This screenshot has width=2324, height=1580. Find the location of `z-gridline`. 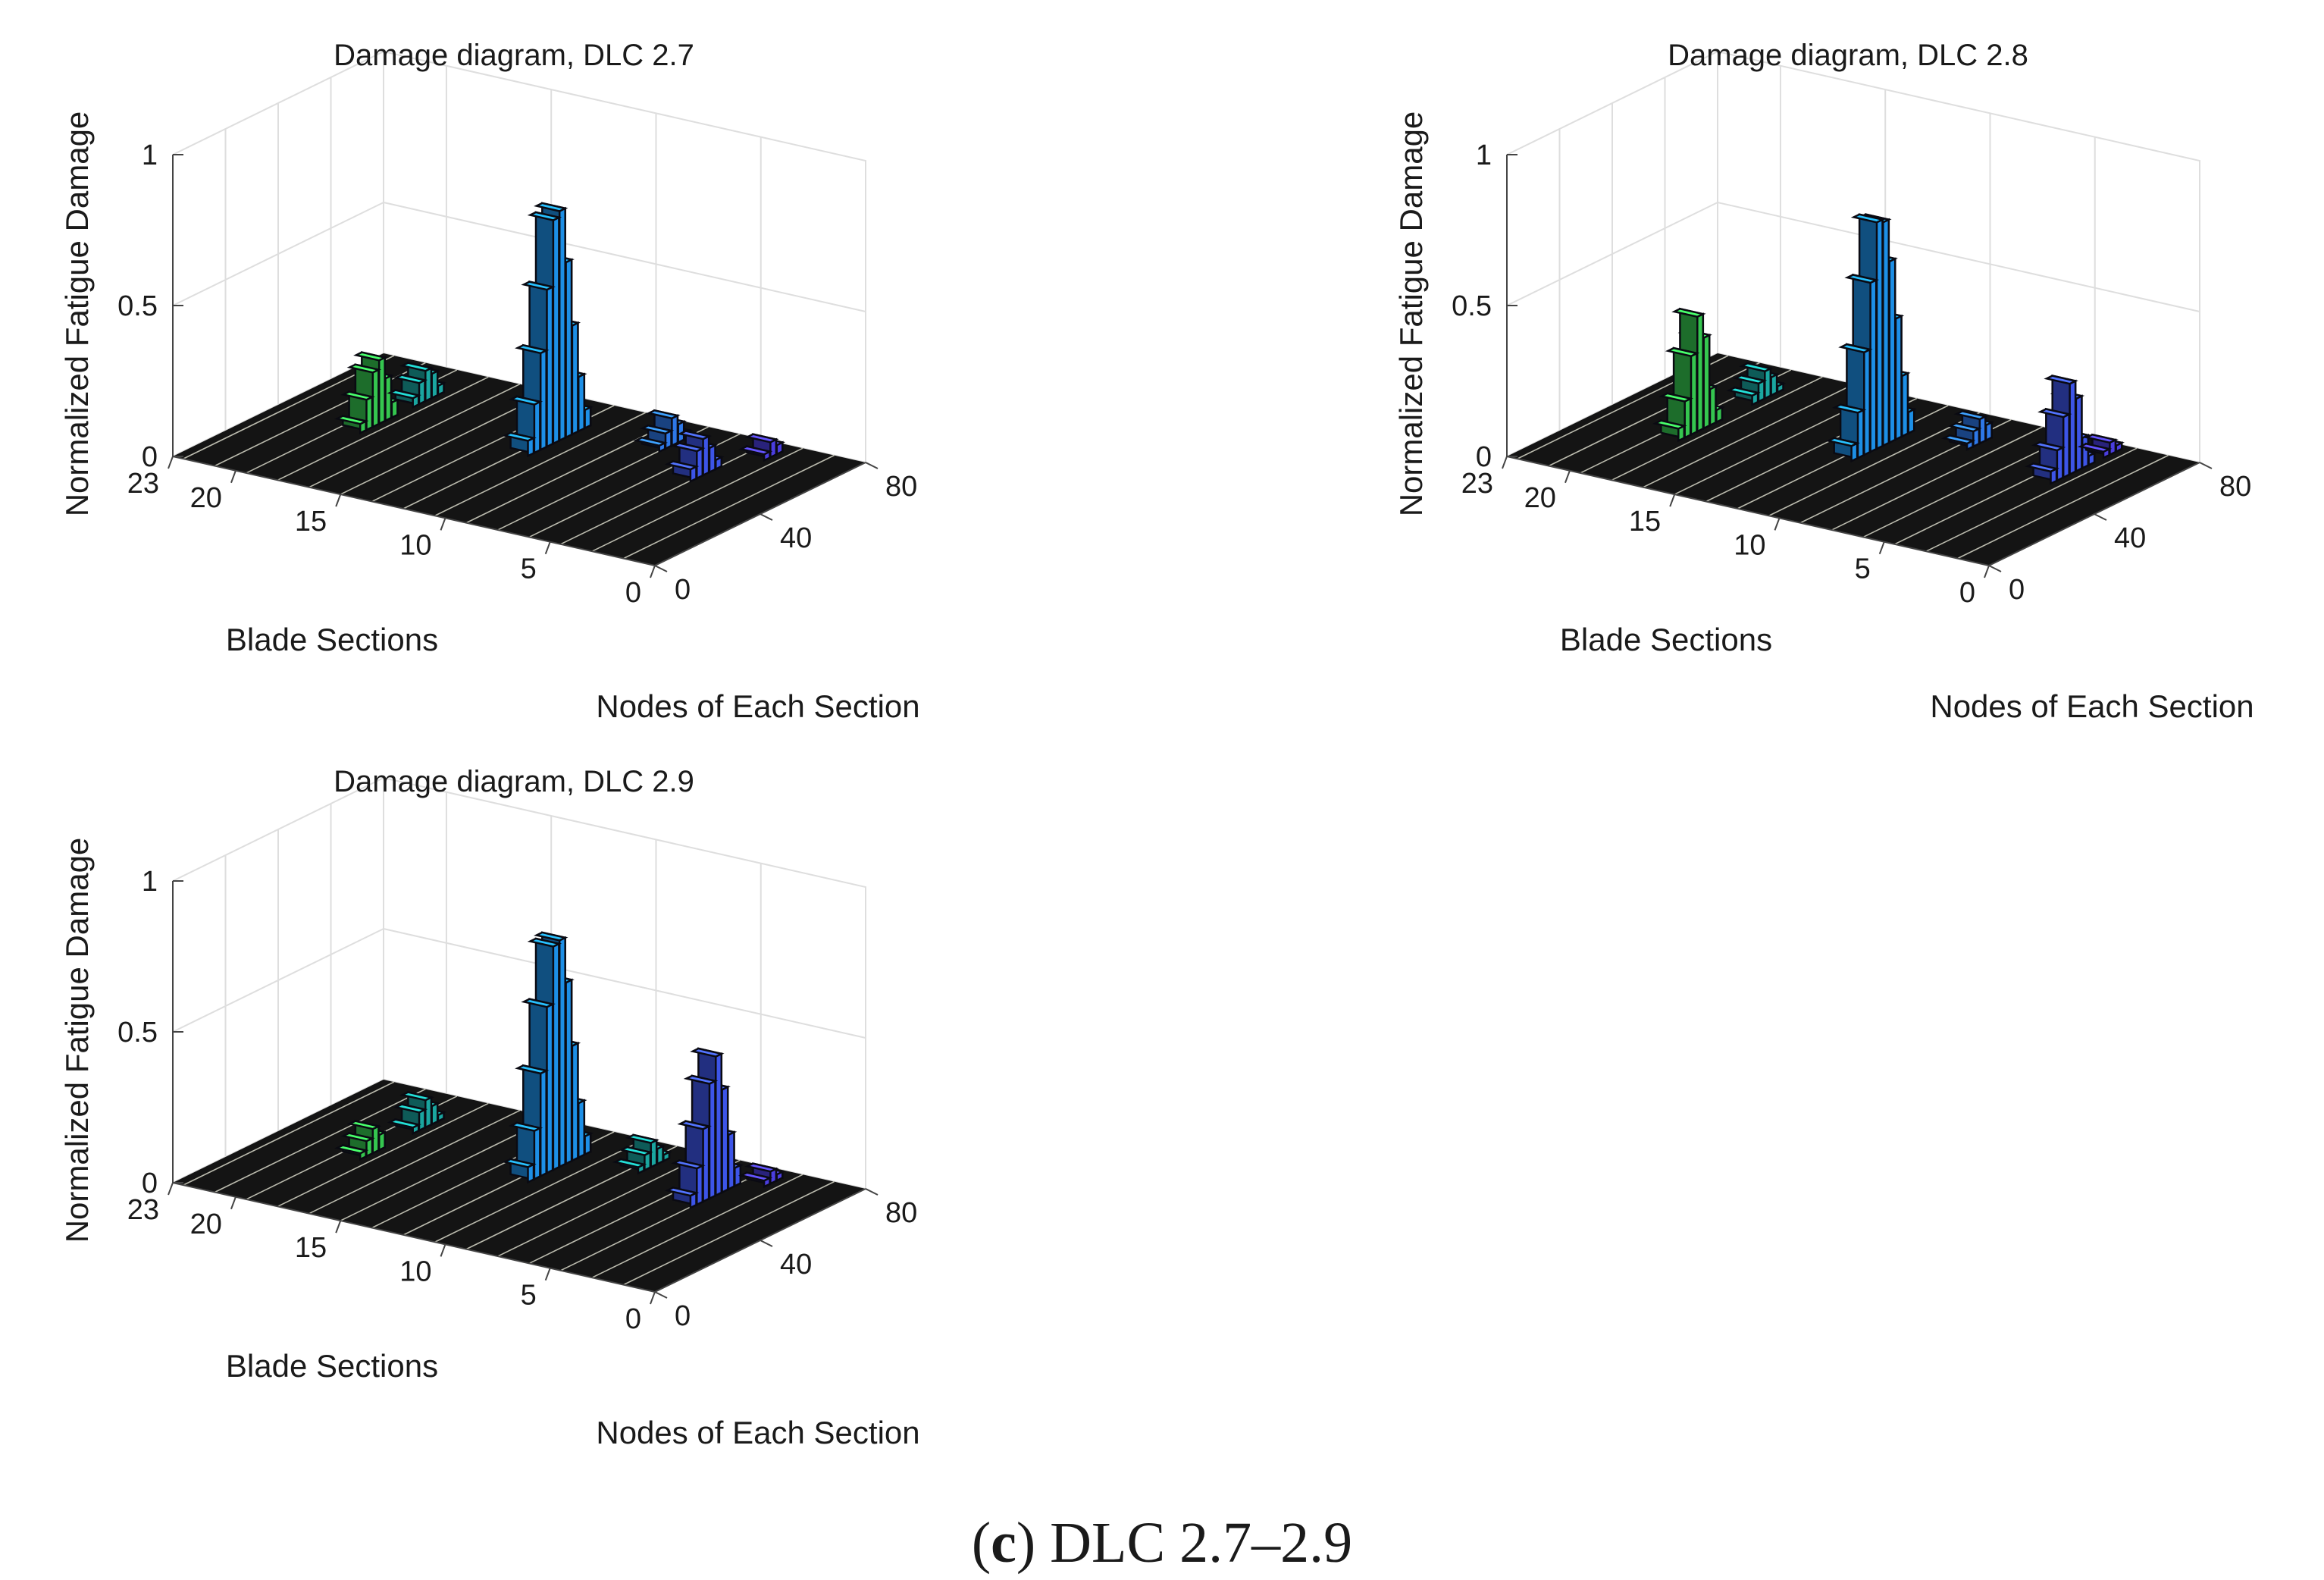

z-gridline is located at coordinates (519, 256).